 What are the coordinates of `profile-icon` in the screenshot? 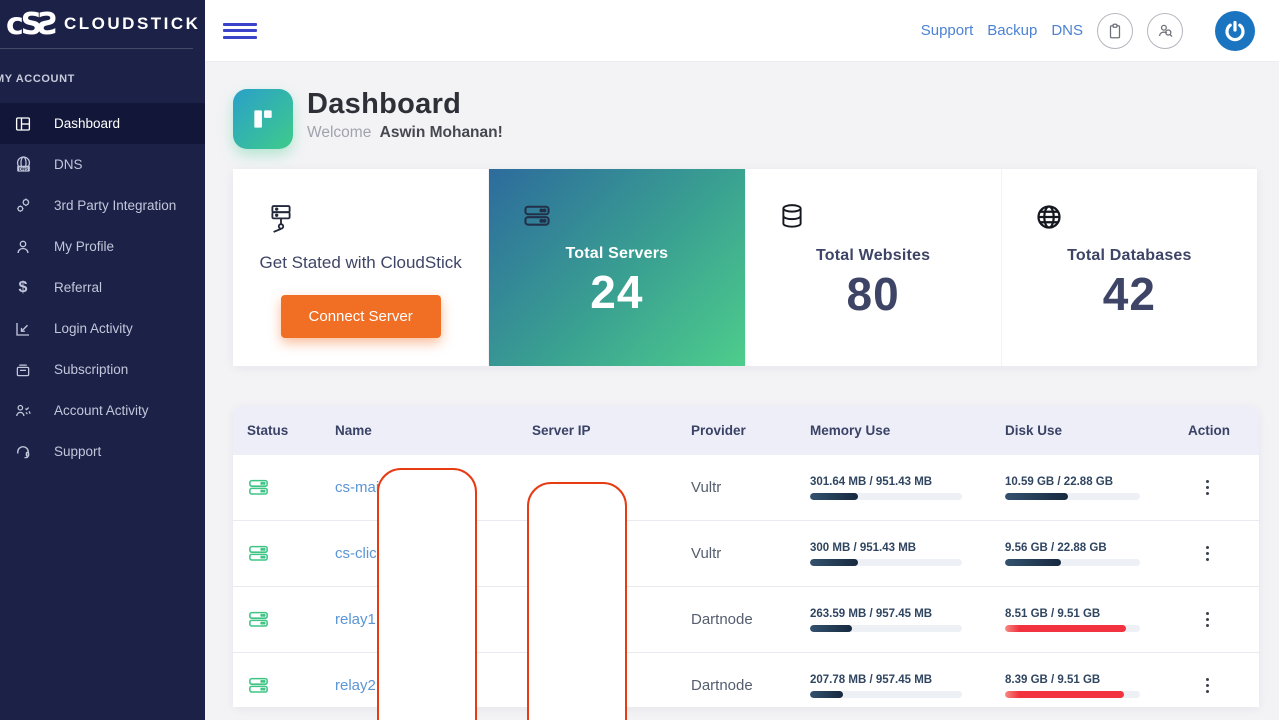 It's located at (23, 247).